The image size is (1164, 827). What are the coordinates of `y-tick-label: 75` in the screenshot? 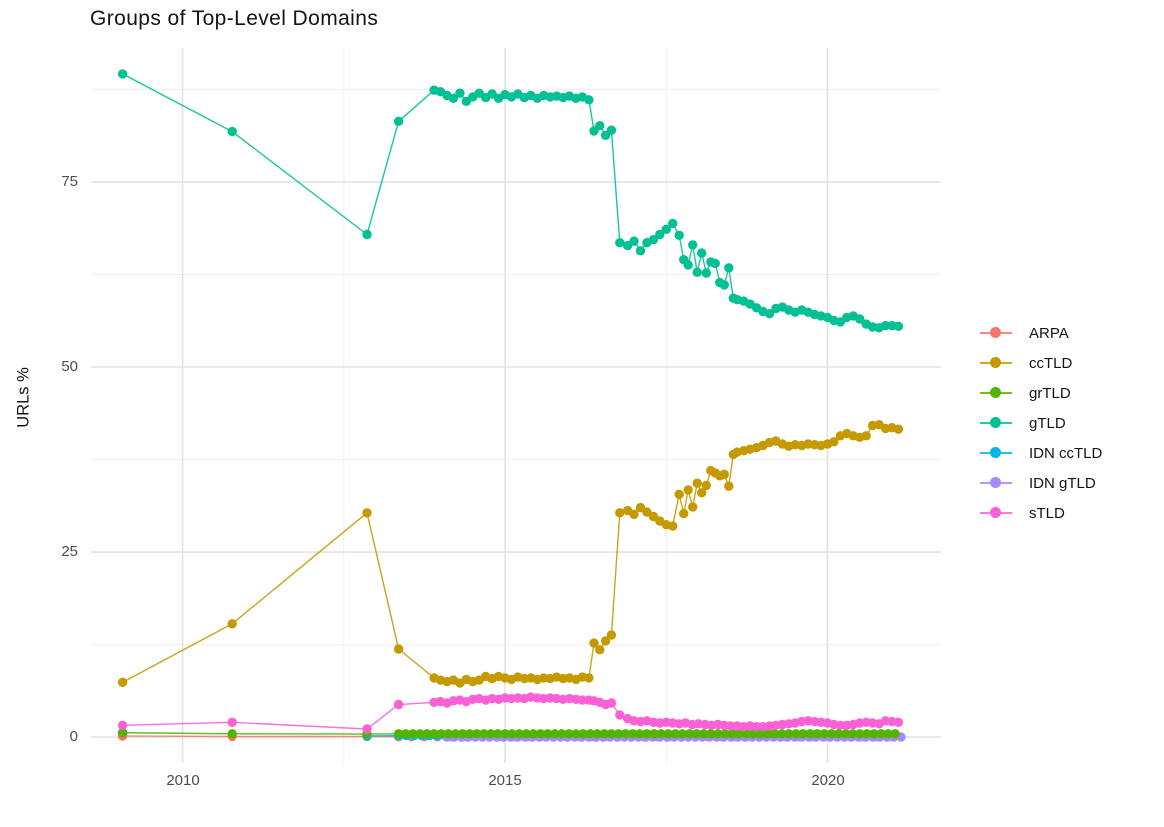 It's located at (69, 181).